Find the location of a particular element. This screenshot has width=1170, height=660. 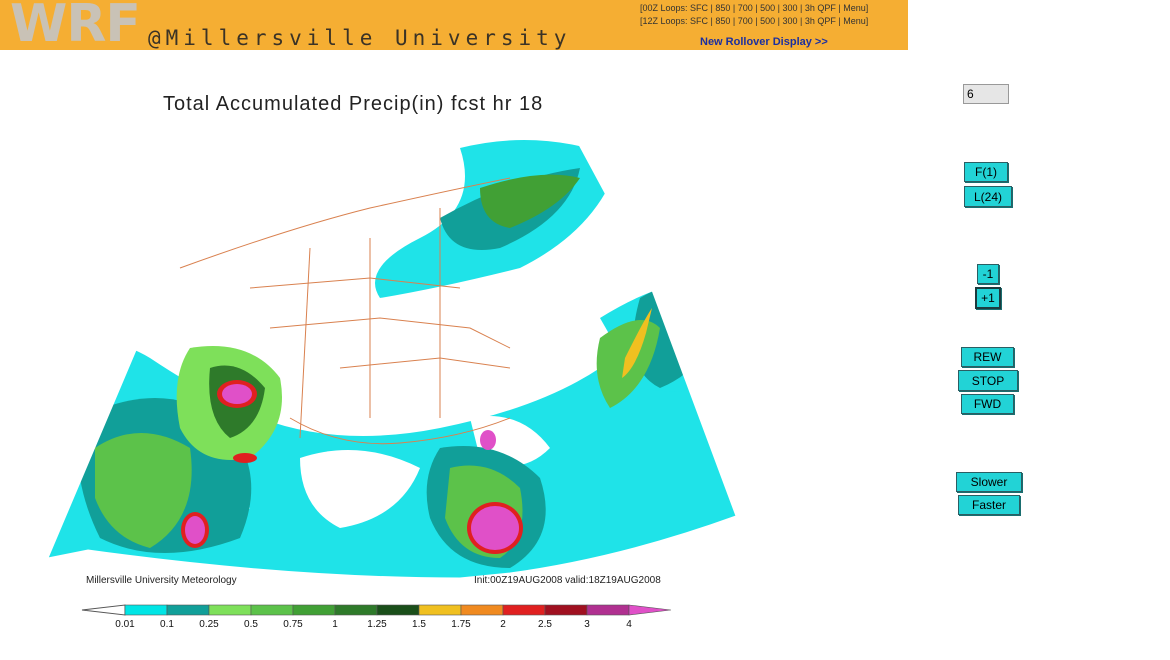

colorbar-label: 2.5 is located at coordinates (545, 624).